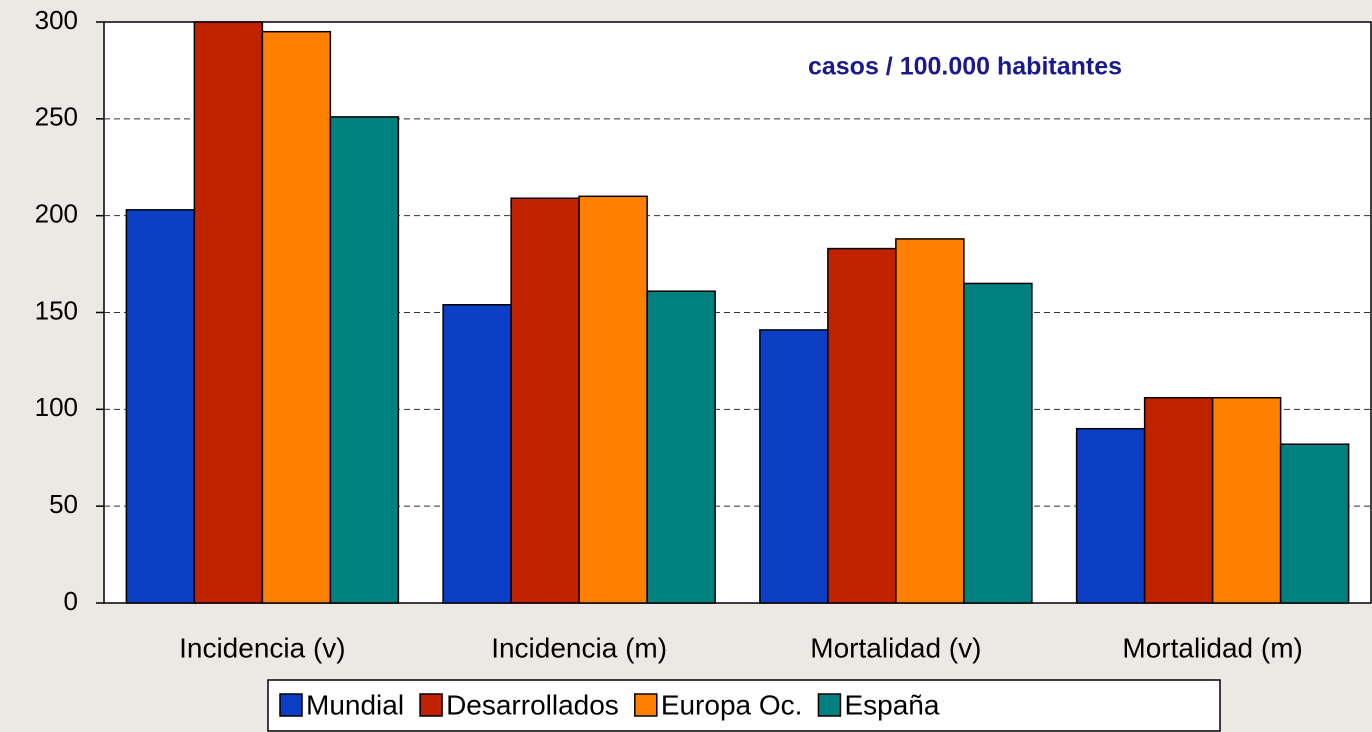  I want to click on legend-label: España, so click(891, 704).